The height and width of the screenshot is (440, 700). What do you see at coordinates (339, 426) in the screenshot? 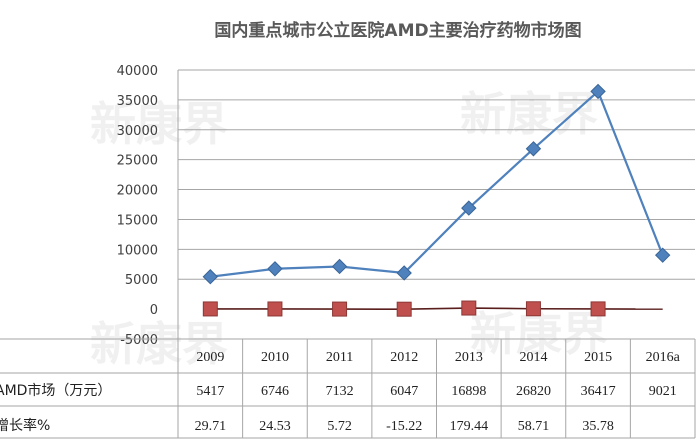
I see `table-cell: 5.72` at bounding box center [339, 426].